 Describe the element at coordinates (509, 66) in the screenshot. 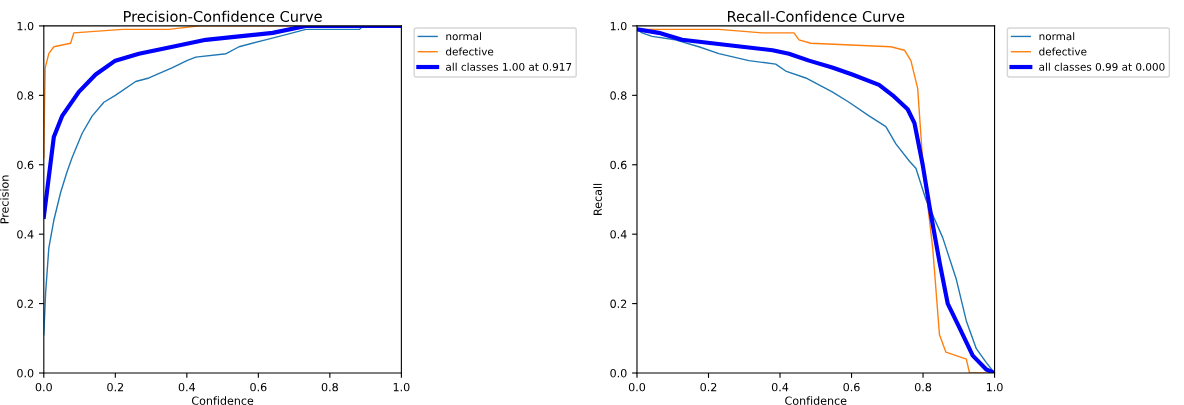

I see `legend-label: all classes 1.00 at 0.917` at that location.